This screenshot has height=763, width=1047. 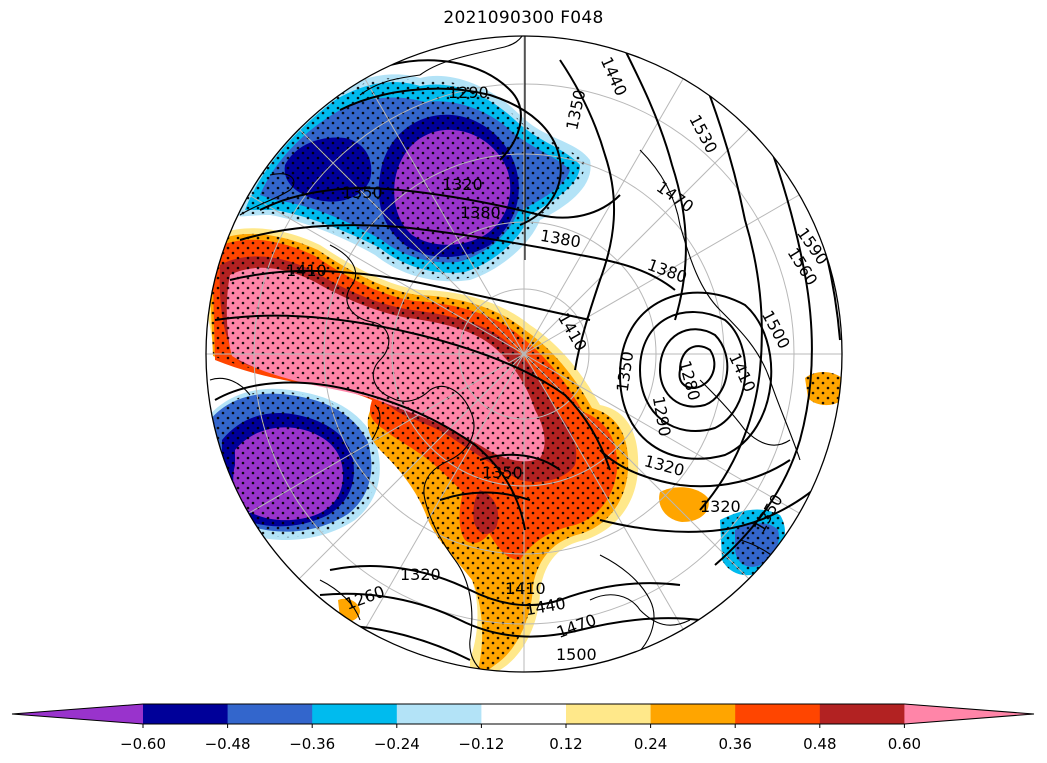 What do you see at coordinates (397, 744) in the screenshot?
I see `colorbar-tick-label: −0.24` at bounding box center [397, 744].